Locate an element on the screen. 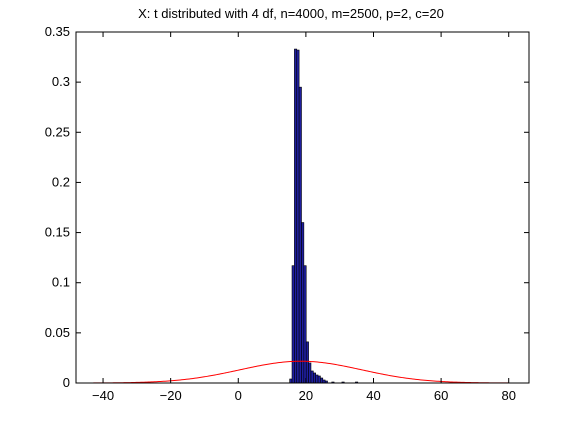  x-tick-label: 80 is located at coordinates (508, 395).